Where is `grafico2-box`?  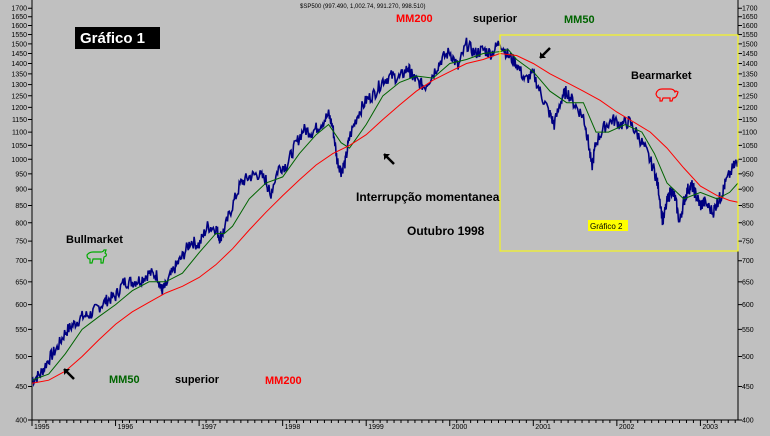 grafico2-box is located at coordinates (608, 225).